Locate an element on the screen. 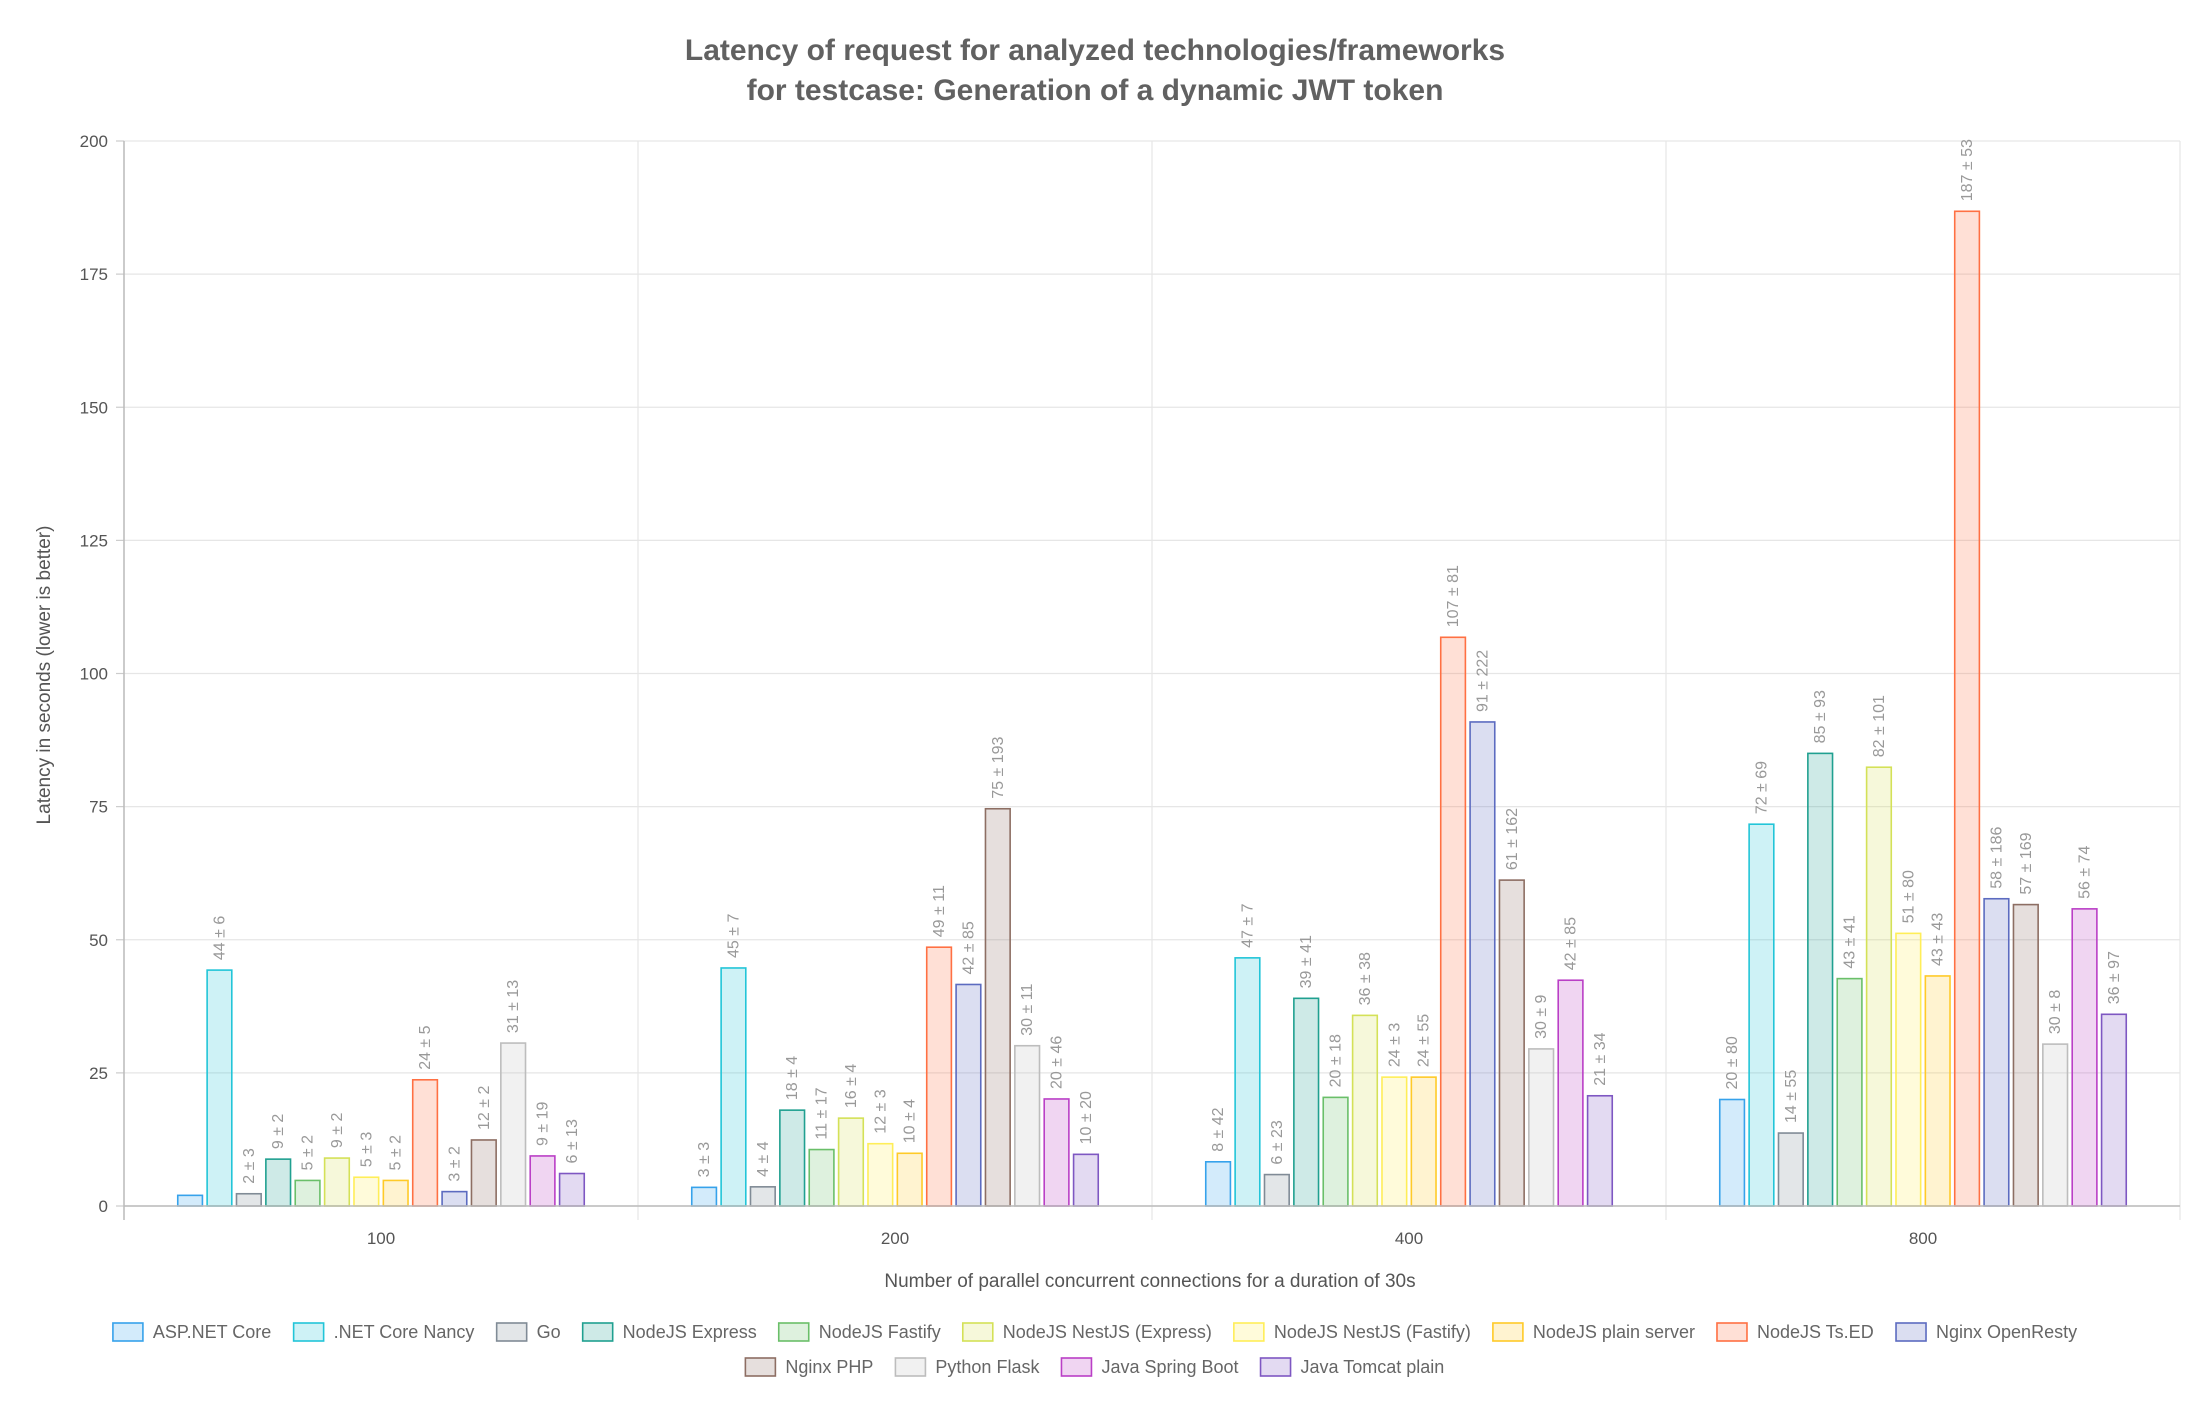 This screenshot has width=2188, height=1406. data-label: 42 ± 85 is located at coordinates (968, 947).